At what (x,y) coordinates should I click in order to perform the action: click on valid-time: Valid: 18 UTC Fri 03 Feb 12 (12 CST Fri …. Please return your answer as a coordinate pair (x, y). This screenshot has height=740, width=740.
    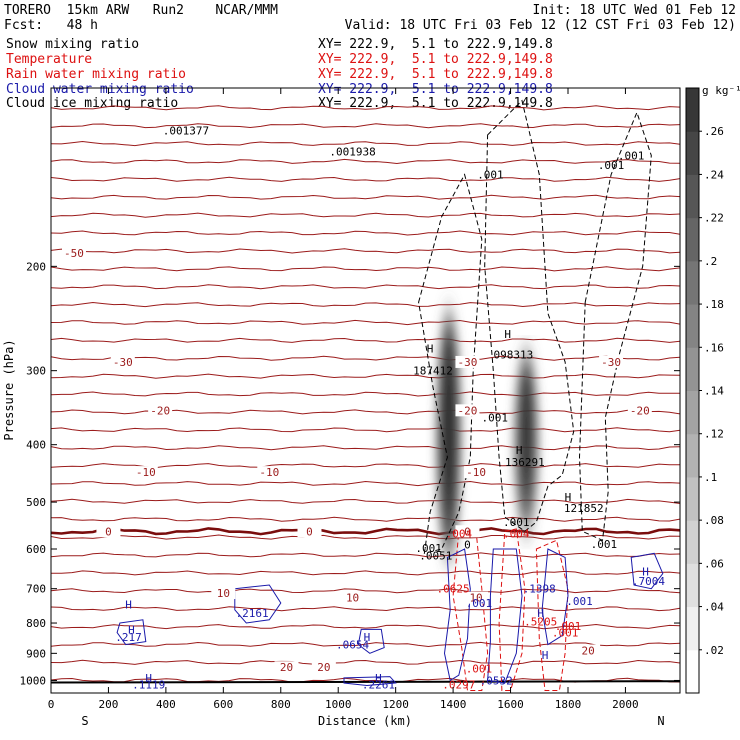
    Looking at the image, I should click on (540, 25).